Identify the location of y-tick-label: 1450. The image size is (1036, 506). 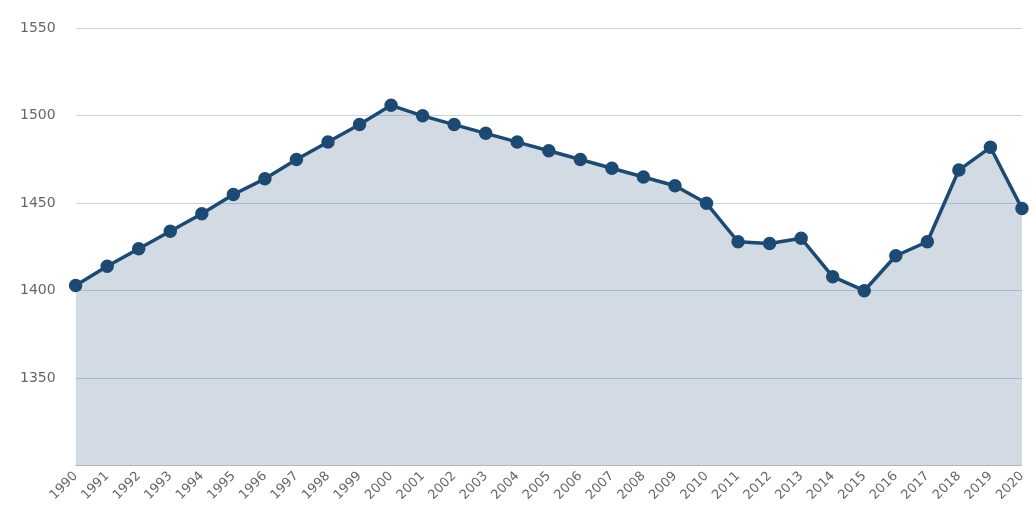
(37, 201).